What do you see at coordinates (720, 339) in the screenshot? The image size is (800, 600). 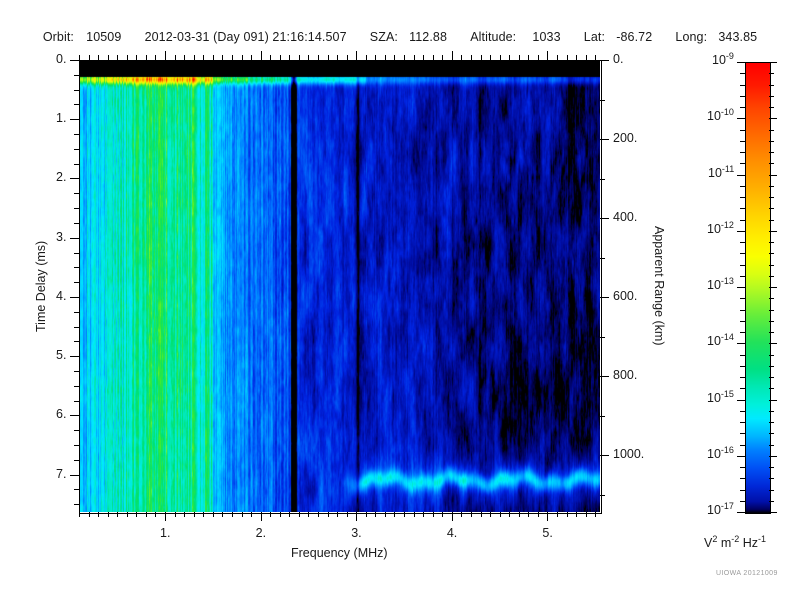 I see `colorbar-tick-label: 10-14` at bounding box center [720, 339].